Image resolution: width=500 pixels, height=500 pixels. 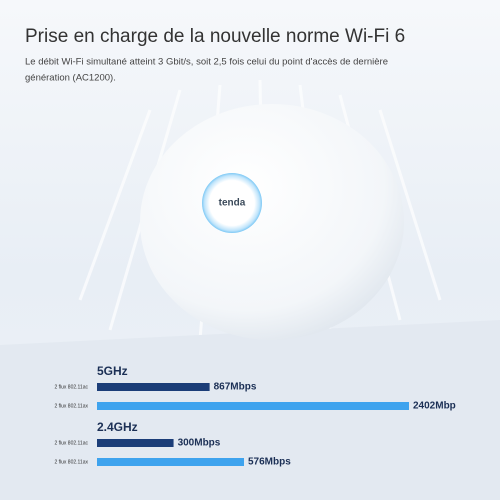 What do you see at coordinates (269, 462) in the screenshot?
I see `value-label: 576Mbps` at bounding box center [269, 462].